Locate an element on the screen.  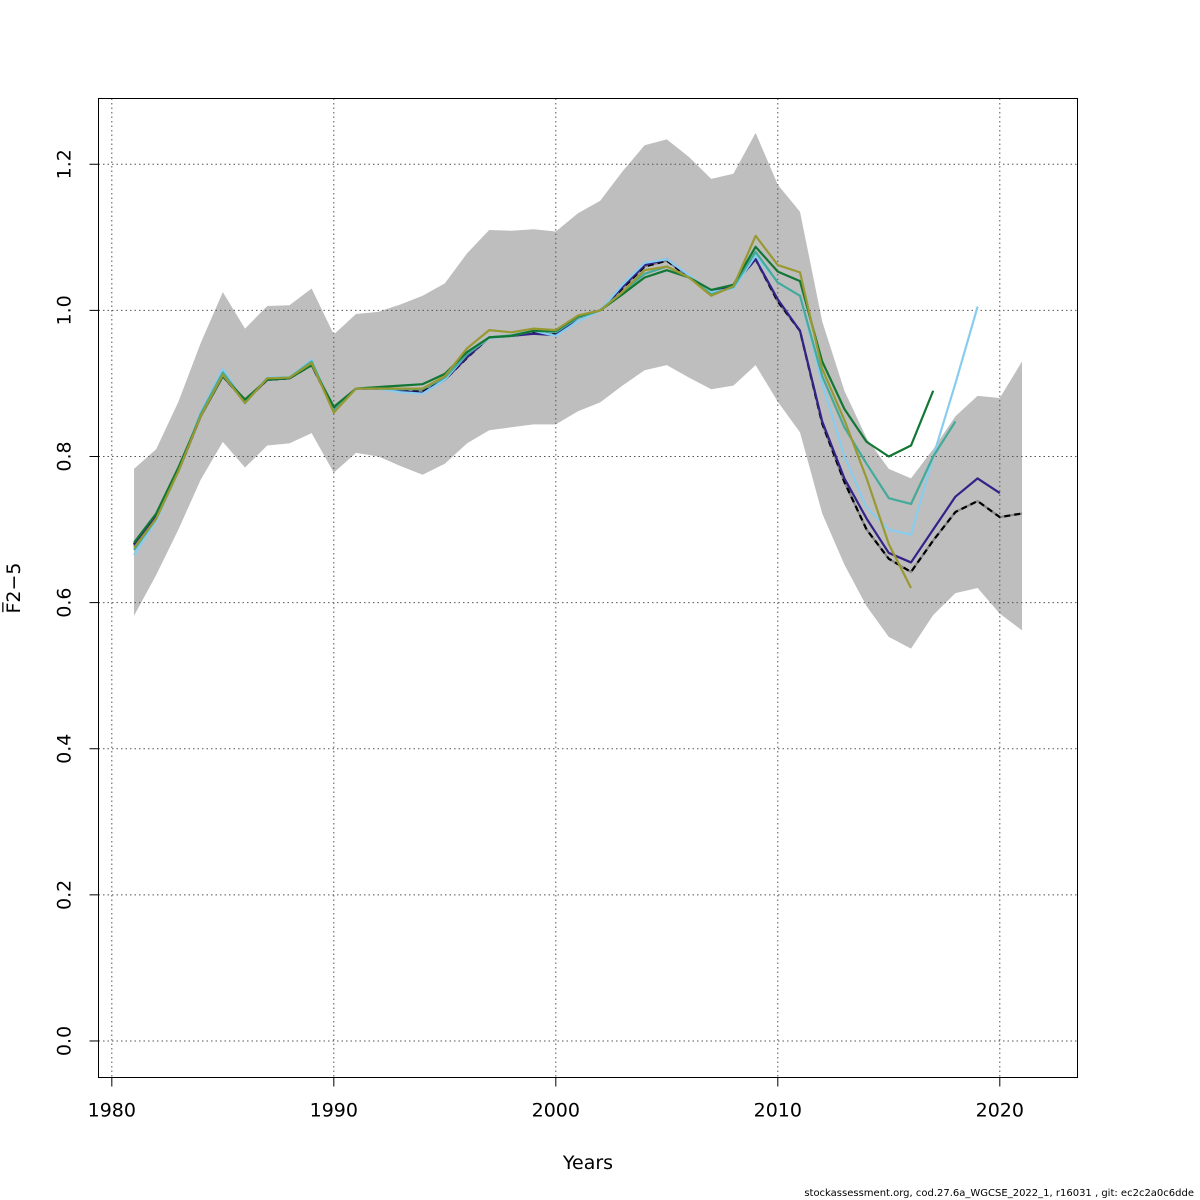
y-tick-label: 0.4 is located at coordinates (65, 749).